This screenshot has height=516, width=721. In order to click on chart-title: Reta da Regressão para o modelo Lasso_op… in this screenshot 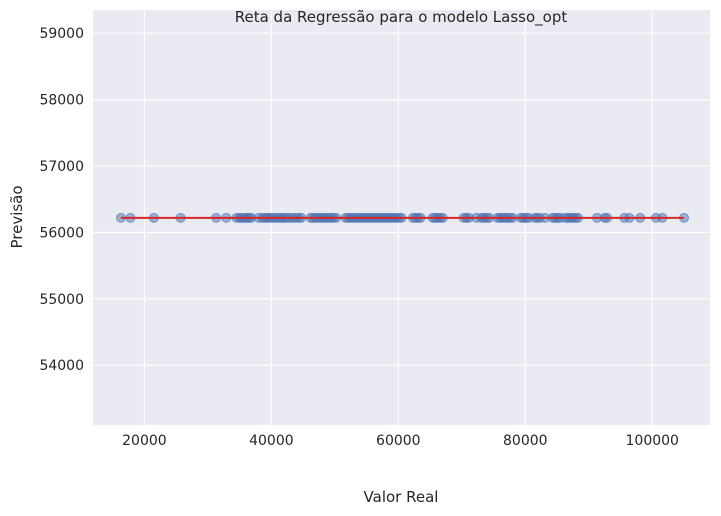, I will do `click(401, 17)`.